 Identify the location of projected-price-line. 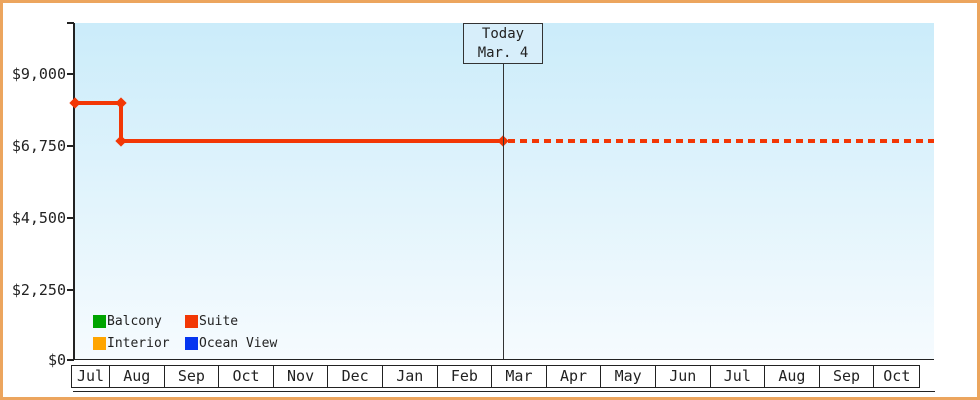
(721, 141).